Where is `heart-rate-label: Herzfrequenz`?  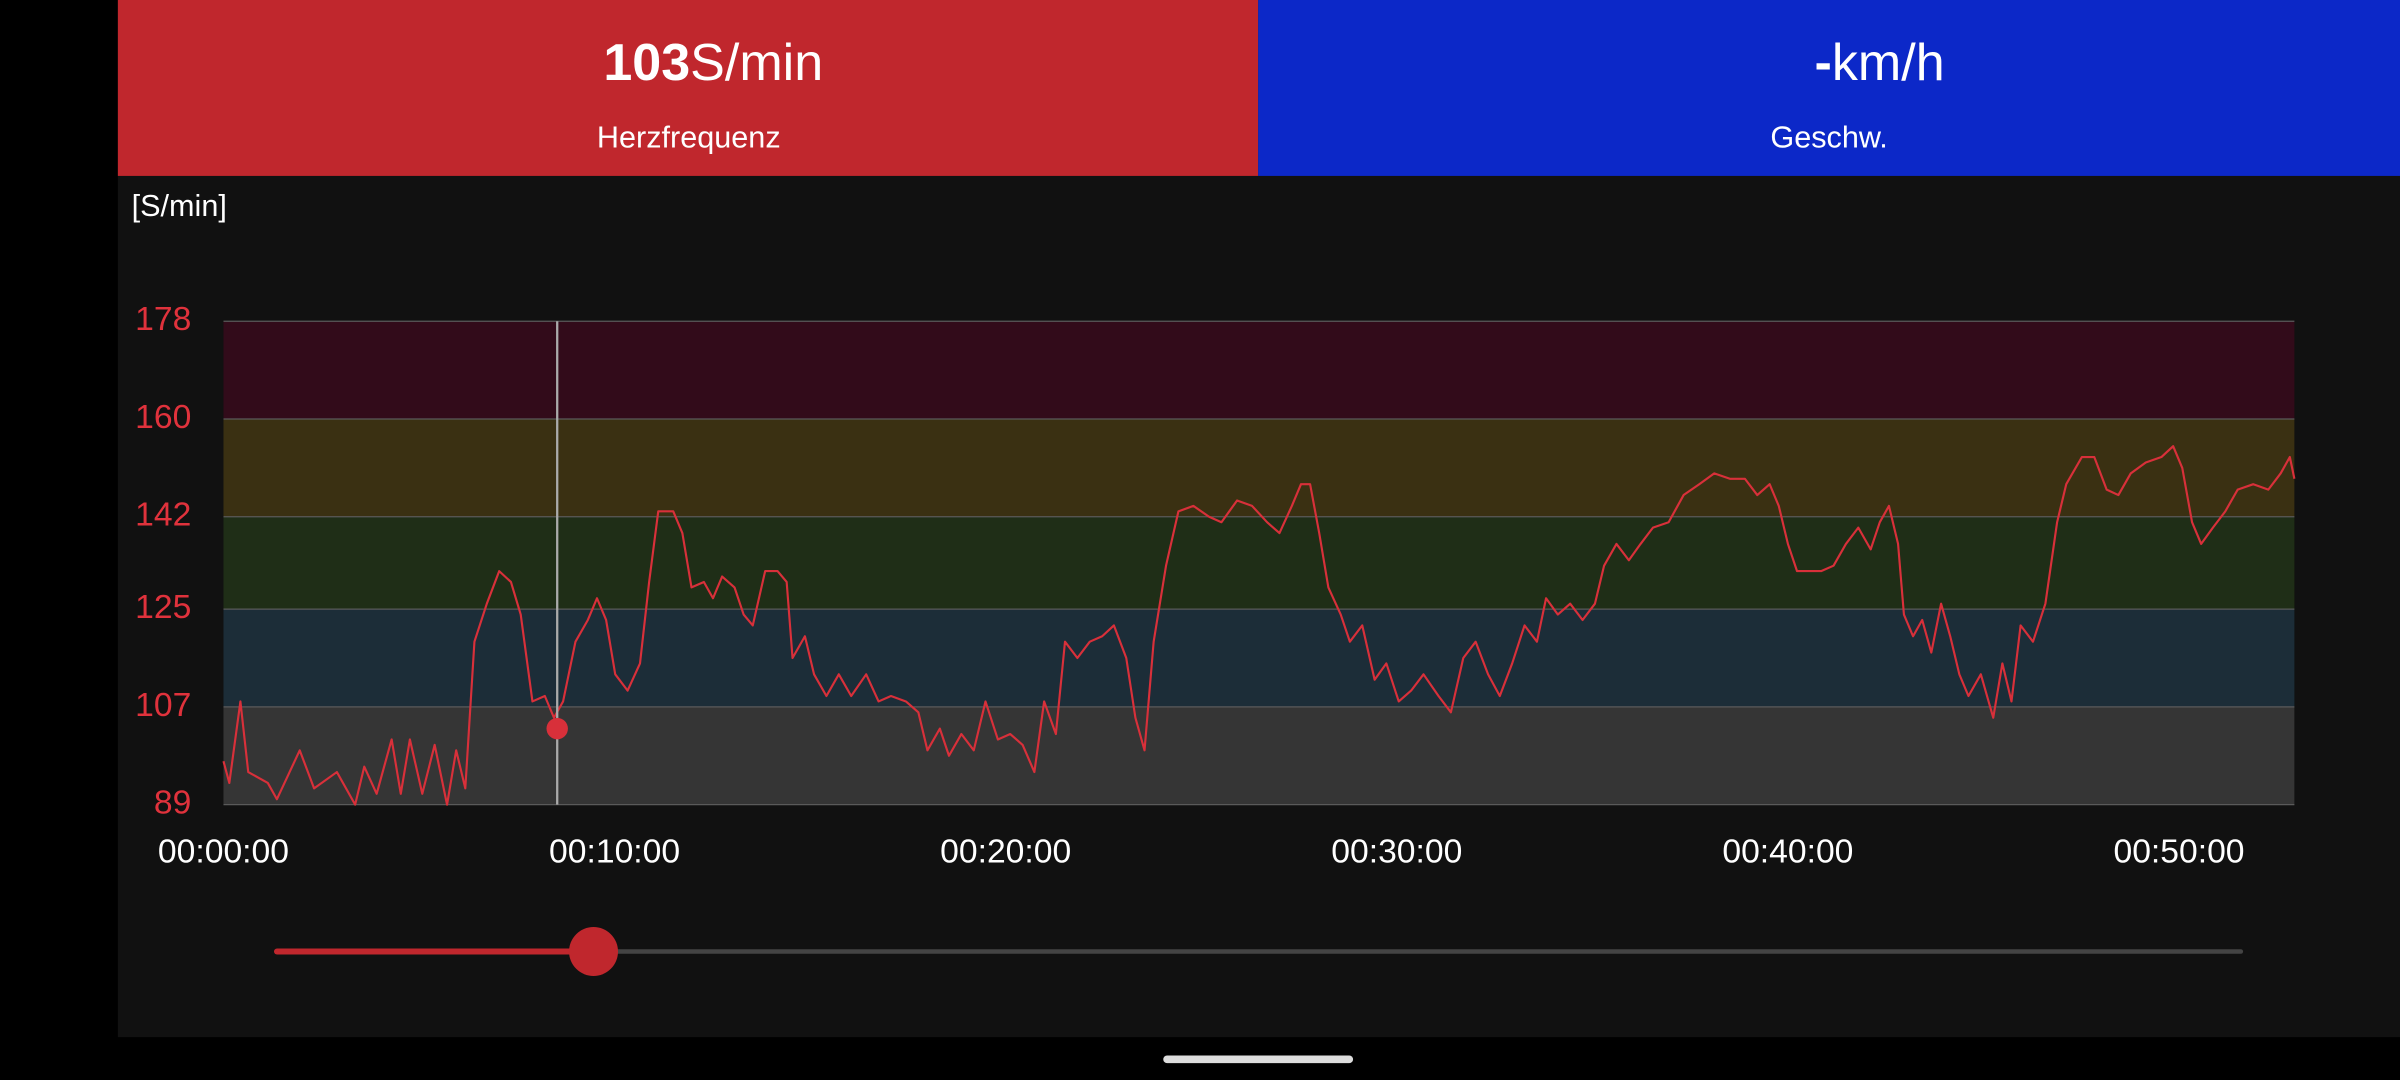 heart-rate-label: Herzfrequenz is located at coordinates (689, 137).